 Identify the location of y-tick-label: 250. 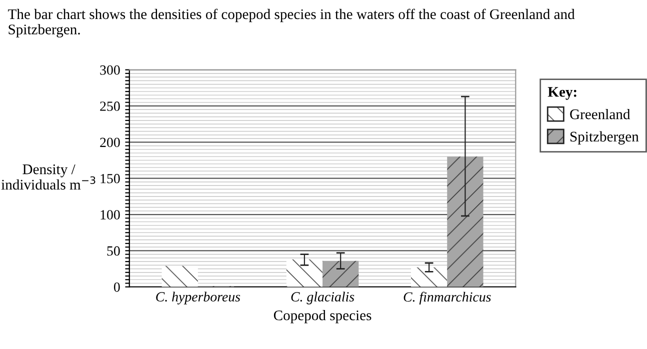
(110, 106).